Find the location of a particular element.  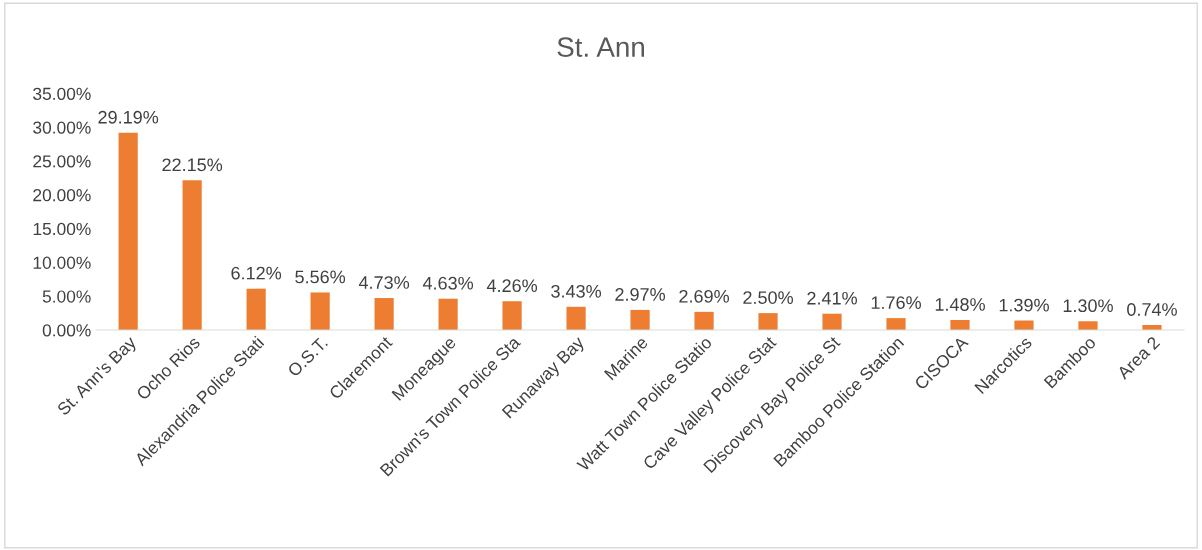

data-label: 1.76% is located at coordinates (896, 302).